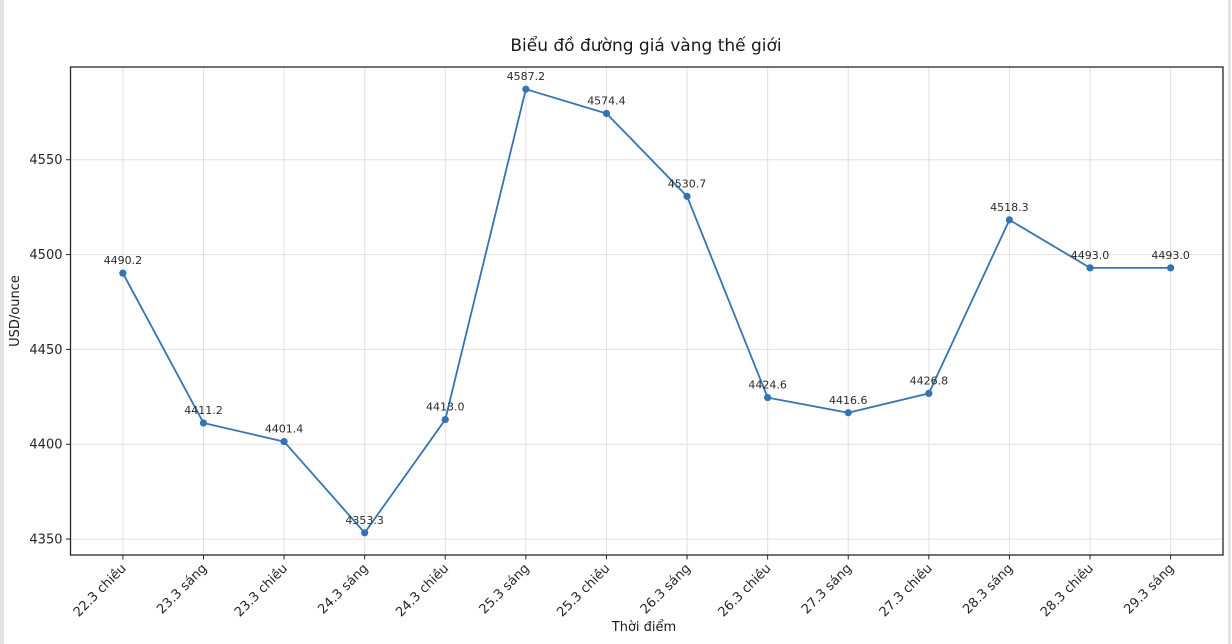 The width and height of the screenshot is (1232, 644). Describe the element at coordinates (1067, 590) in the screenshot. I see `x-tick-label: 28.3 chiều` at that location.